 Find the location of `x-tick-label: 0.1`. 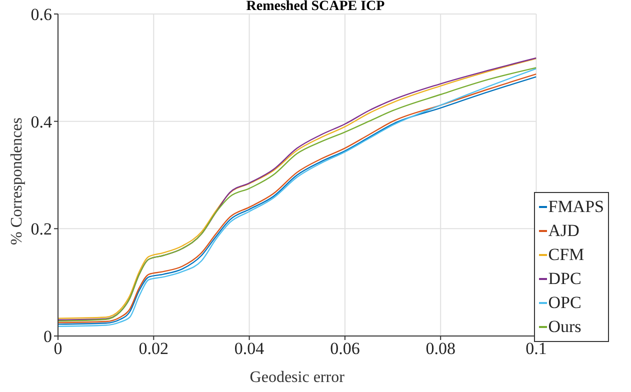

x-tick-label: 0.1 is located at coordinates (536, 348).